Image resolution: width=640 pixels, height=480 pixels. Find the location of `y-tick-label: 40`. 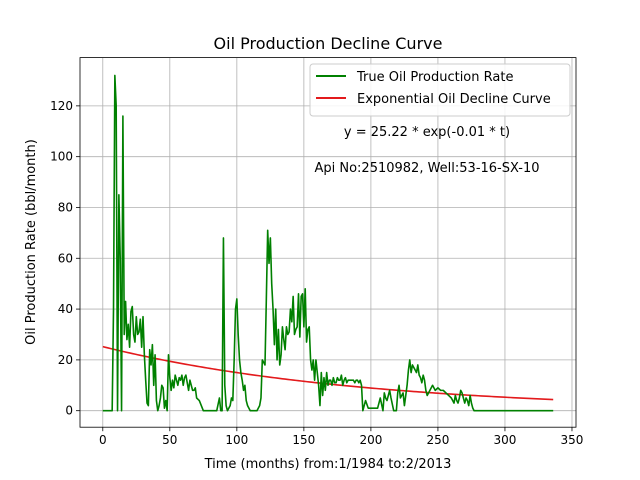

y-tick-label: 40 is located at coordinates (65, 309).